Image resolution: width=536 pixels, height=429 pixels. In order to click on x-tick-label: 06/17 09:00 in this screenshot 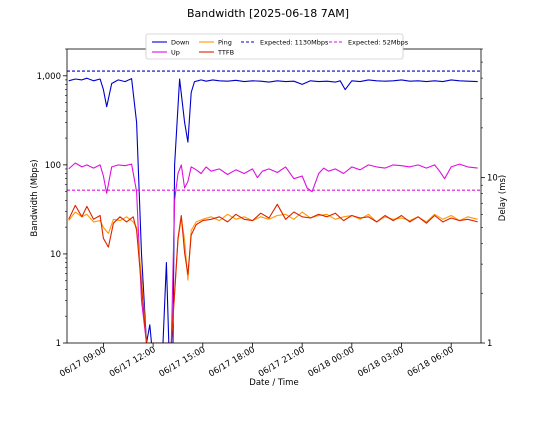, I will do `click(83, 362)`.